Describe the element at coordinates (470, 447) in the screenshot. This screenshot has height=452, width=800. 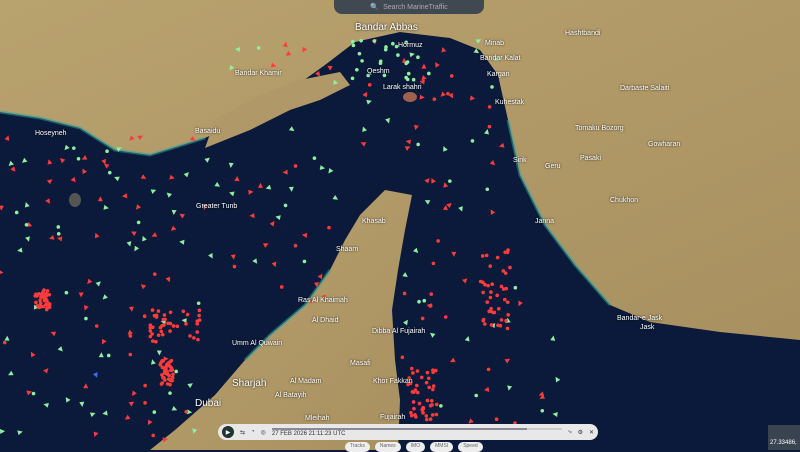
I see `filter-chip-speed: Speed` at that location.